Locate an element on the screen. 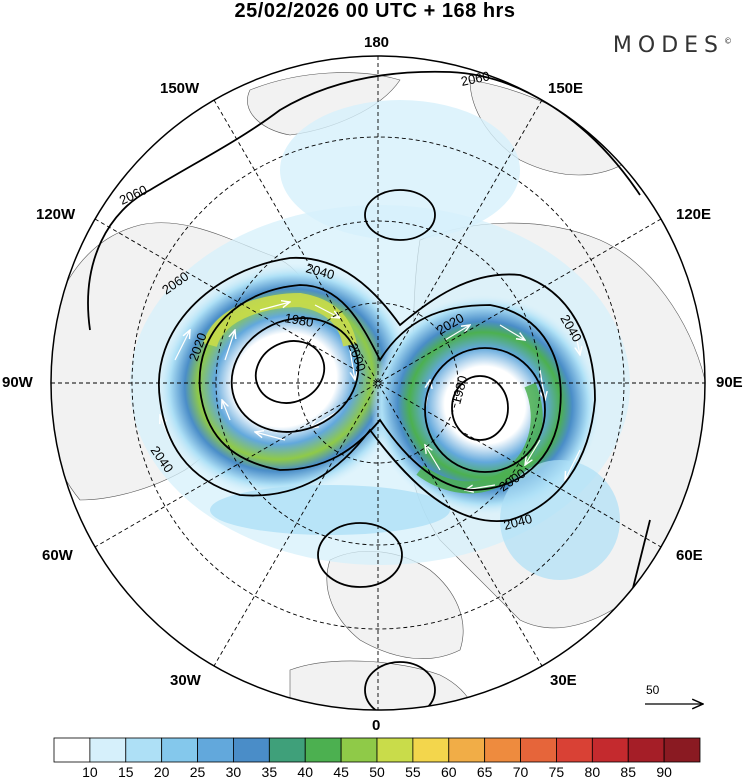 Image resolution: width=750 pixels, height=782 pixels. colorbar-tick-labels: 10 15 20 25 30 35 40 45 50 55 60 65 70 75 80 85 90 is located at coordinates (375, 773).